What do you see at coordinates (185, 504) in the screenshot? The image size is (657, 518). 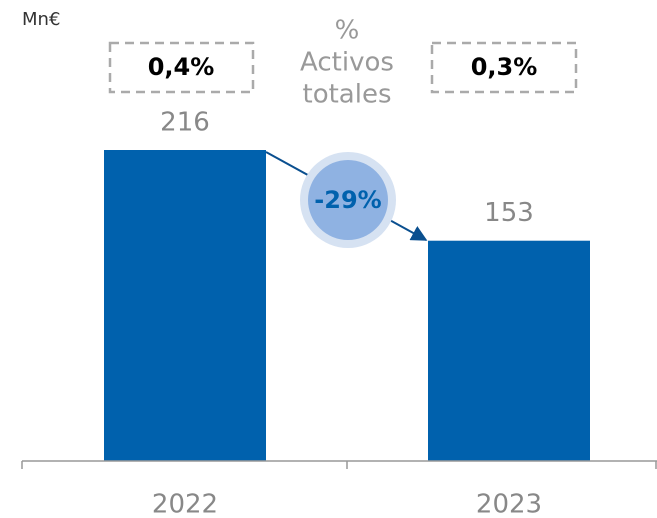 I see `x-tick-label: 2022` at bounding box center [185, 504].